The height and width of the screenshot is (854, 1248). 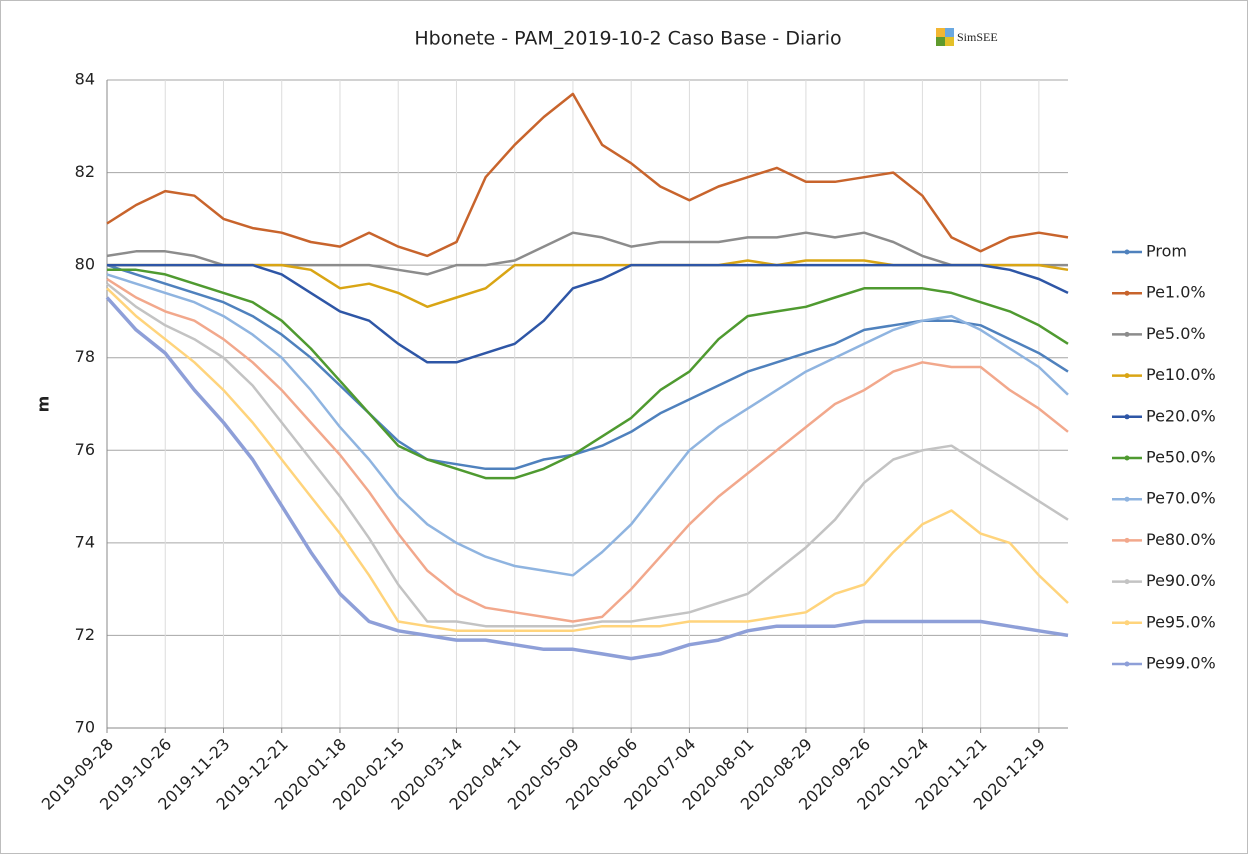 What do you see at coordinates (1181, 663) in the screenshot?
I see `legend-label: Pe99.0%` at bounding box center [1181, 663].